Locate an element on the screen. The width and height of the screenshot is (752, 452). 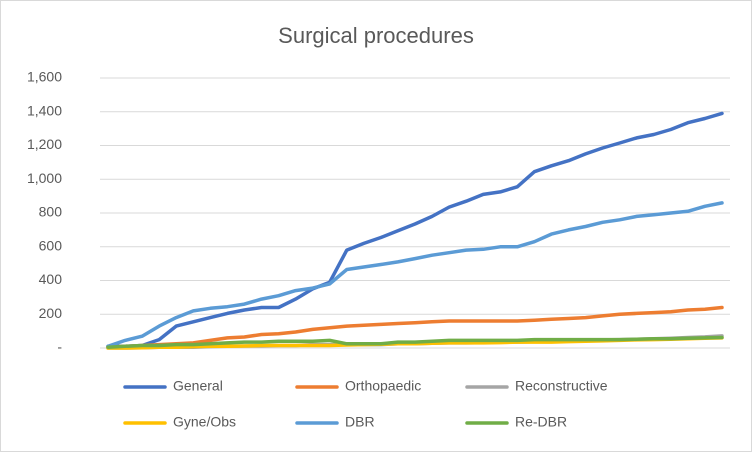
y-tick-label: 200 is located at coordinates (51, 313).